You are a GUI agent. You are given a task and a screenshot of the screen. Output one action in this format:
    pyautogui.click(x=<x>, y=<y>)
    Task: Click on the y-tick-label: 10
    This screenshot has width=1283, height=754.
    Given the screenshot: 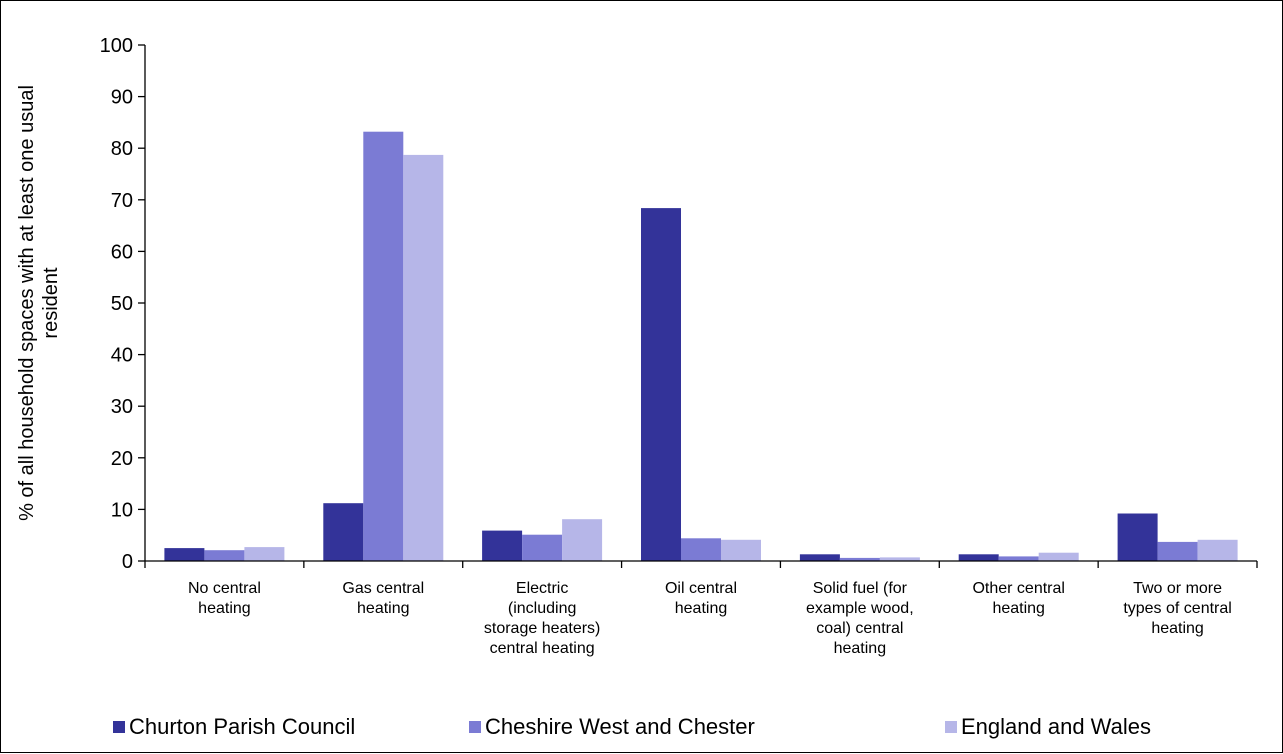 What is the action you would take?
    pyautogui.click(x=122, y=510)
    